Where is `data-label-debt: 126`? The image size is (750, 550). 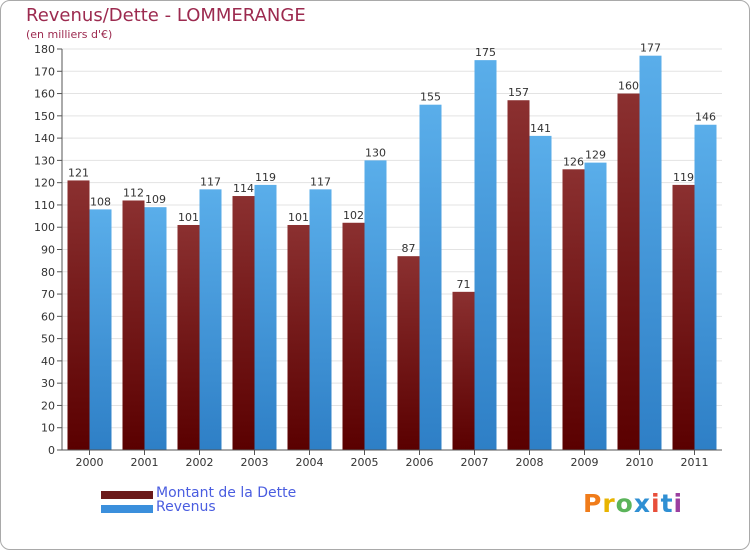 data-label-debt: 126 is located at coordinates (573, 161).